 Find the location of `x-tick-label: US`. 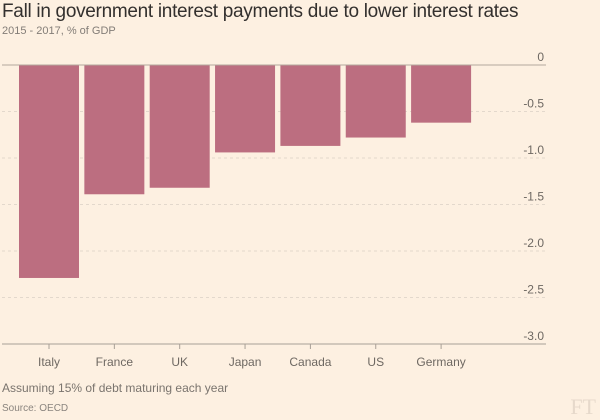

x-tick-label: US is located at coordinates (375, 362).